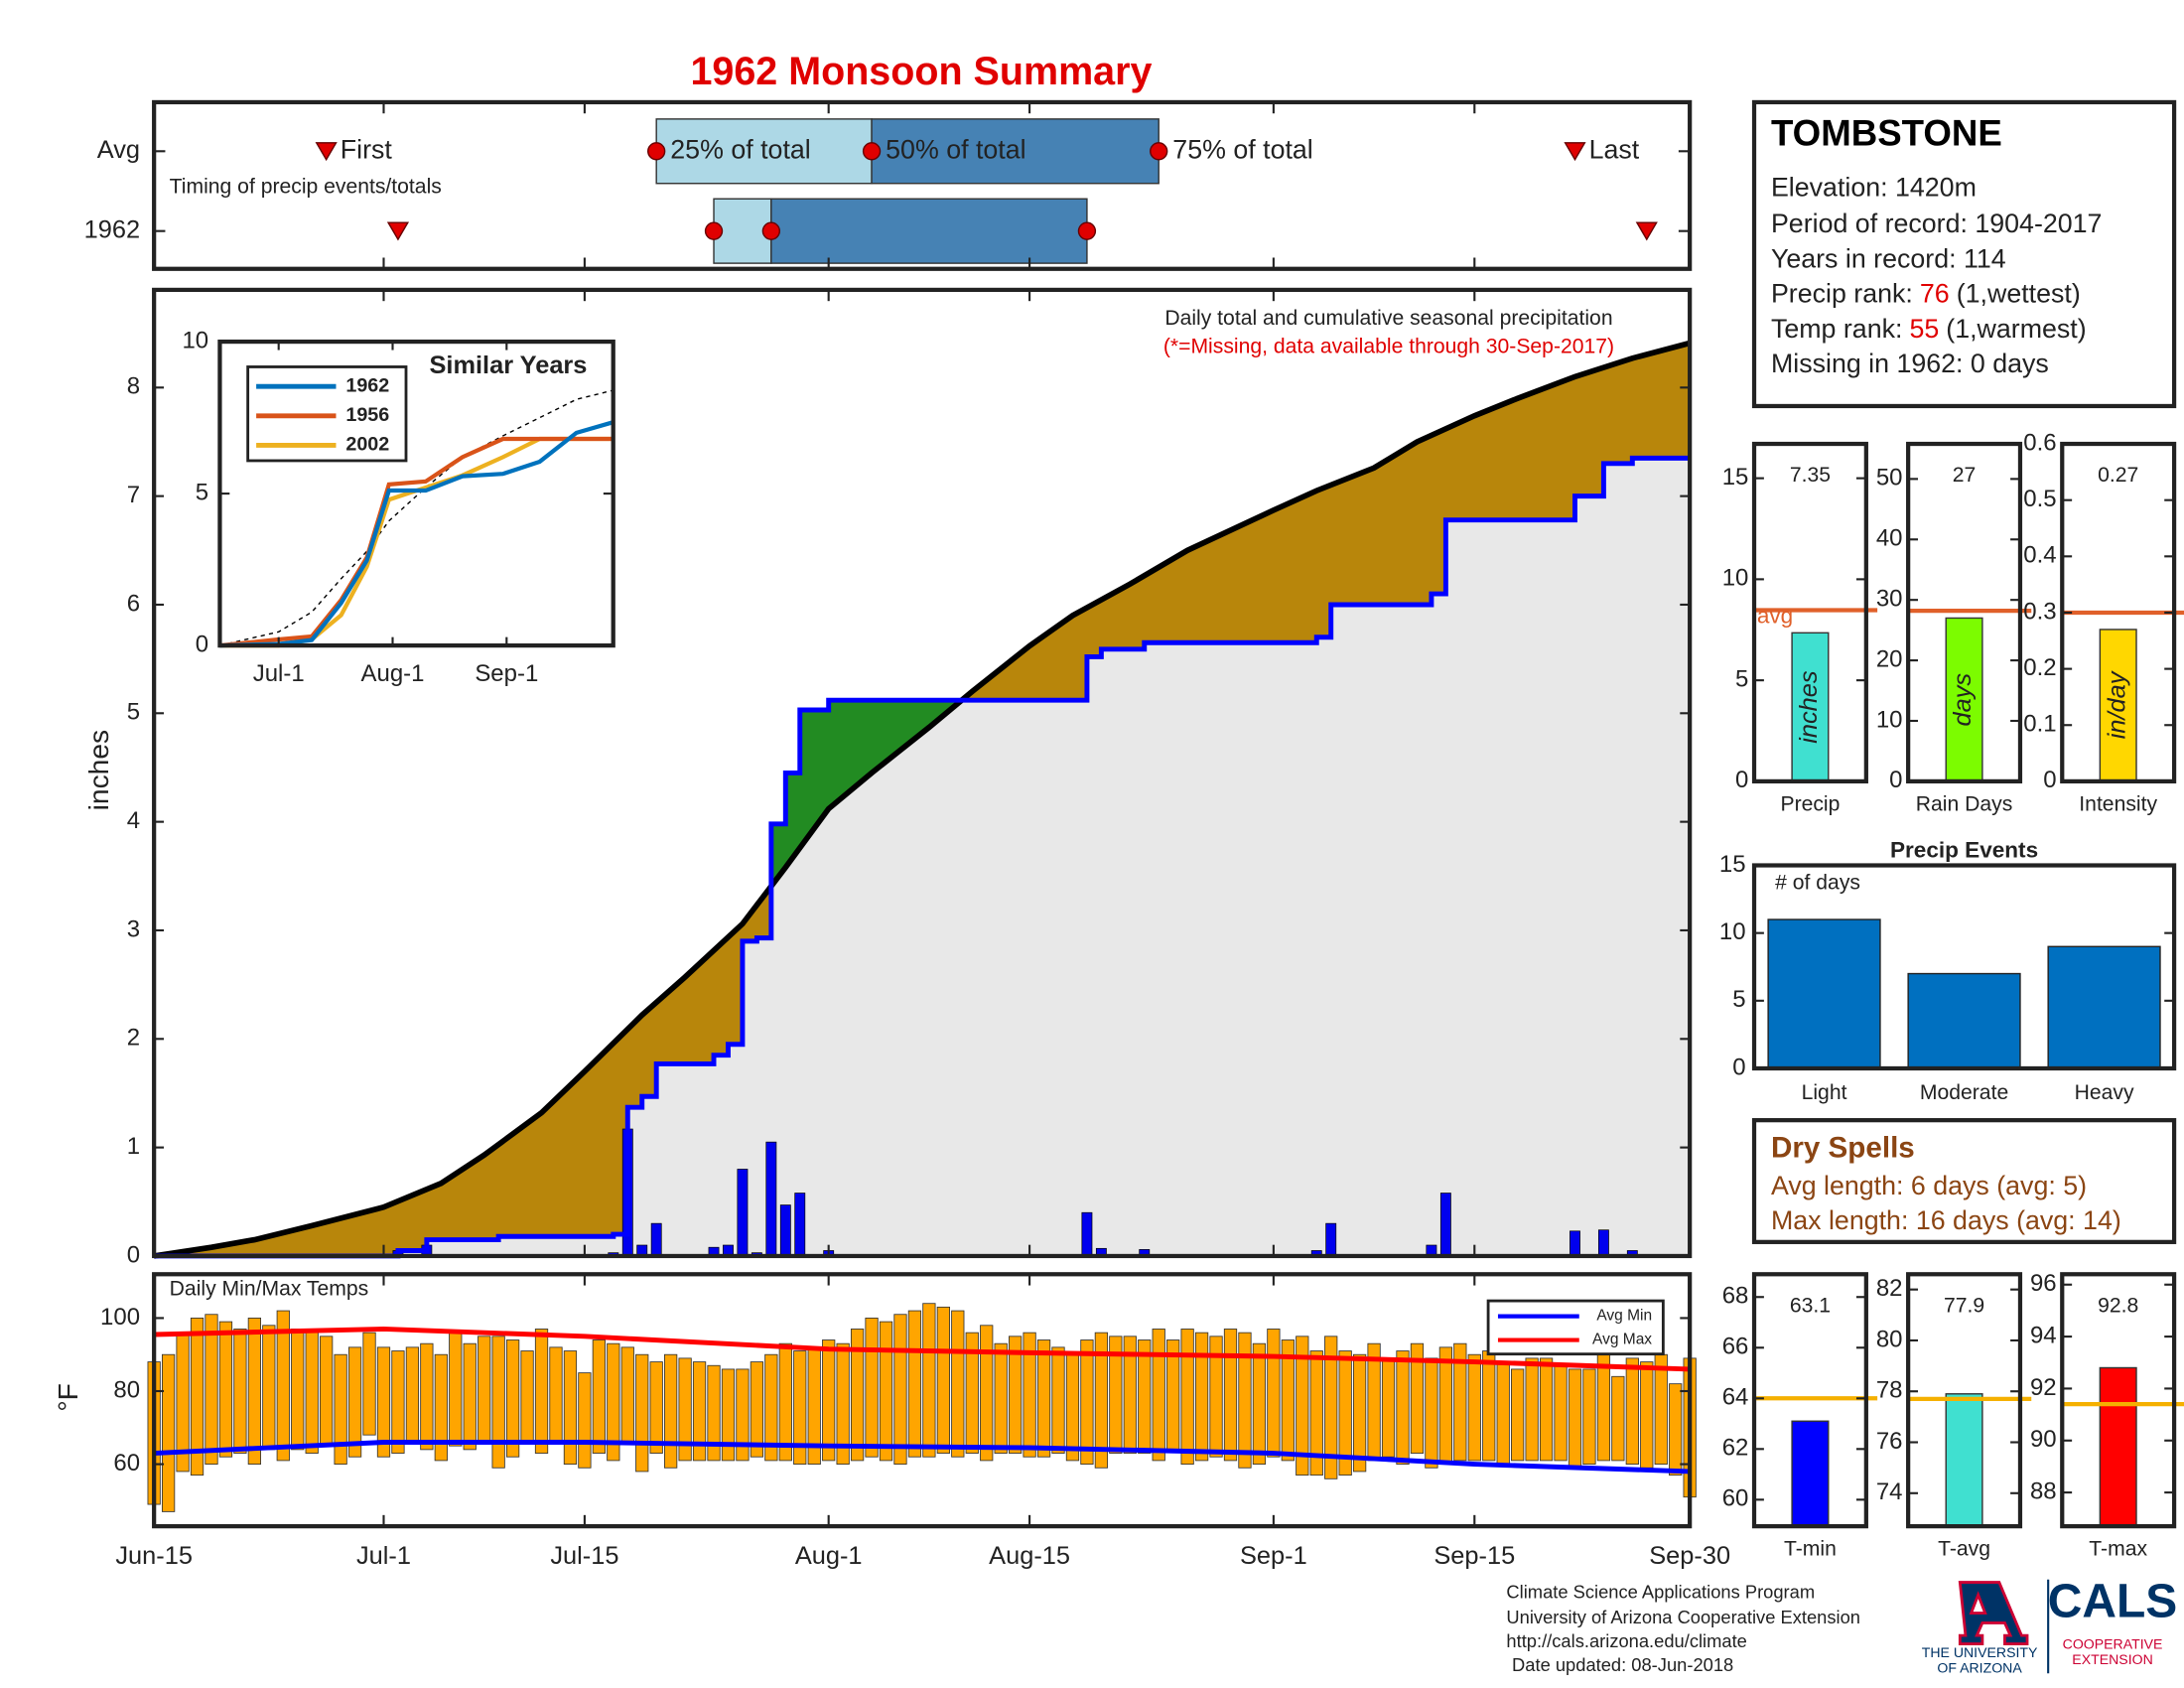  Describe the element at coordinates (1836, 329) in the screenshot. I see `temp-rank-label: Temp rank:` at that location.